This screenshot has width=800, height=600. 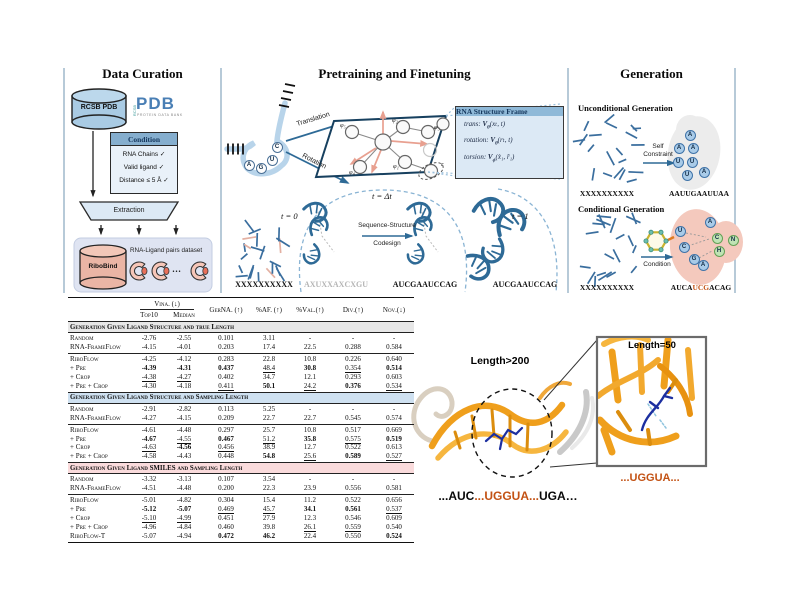 What do you see at coordinates (184, 456) in the screenshot?
I see `table-cell: -4.43` at bounding box center [184, 456].